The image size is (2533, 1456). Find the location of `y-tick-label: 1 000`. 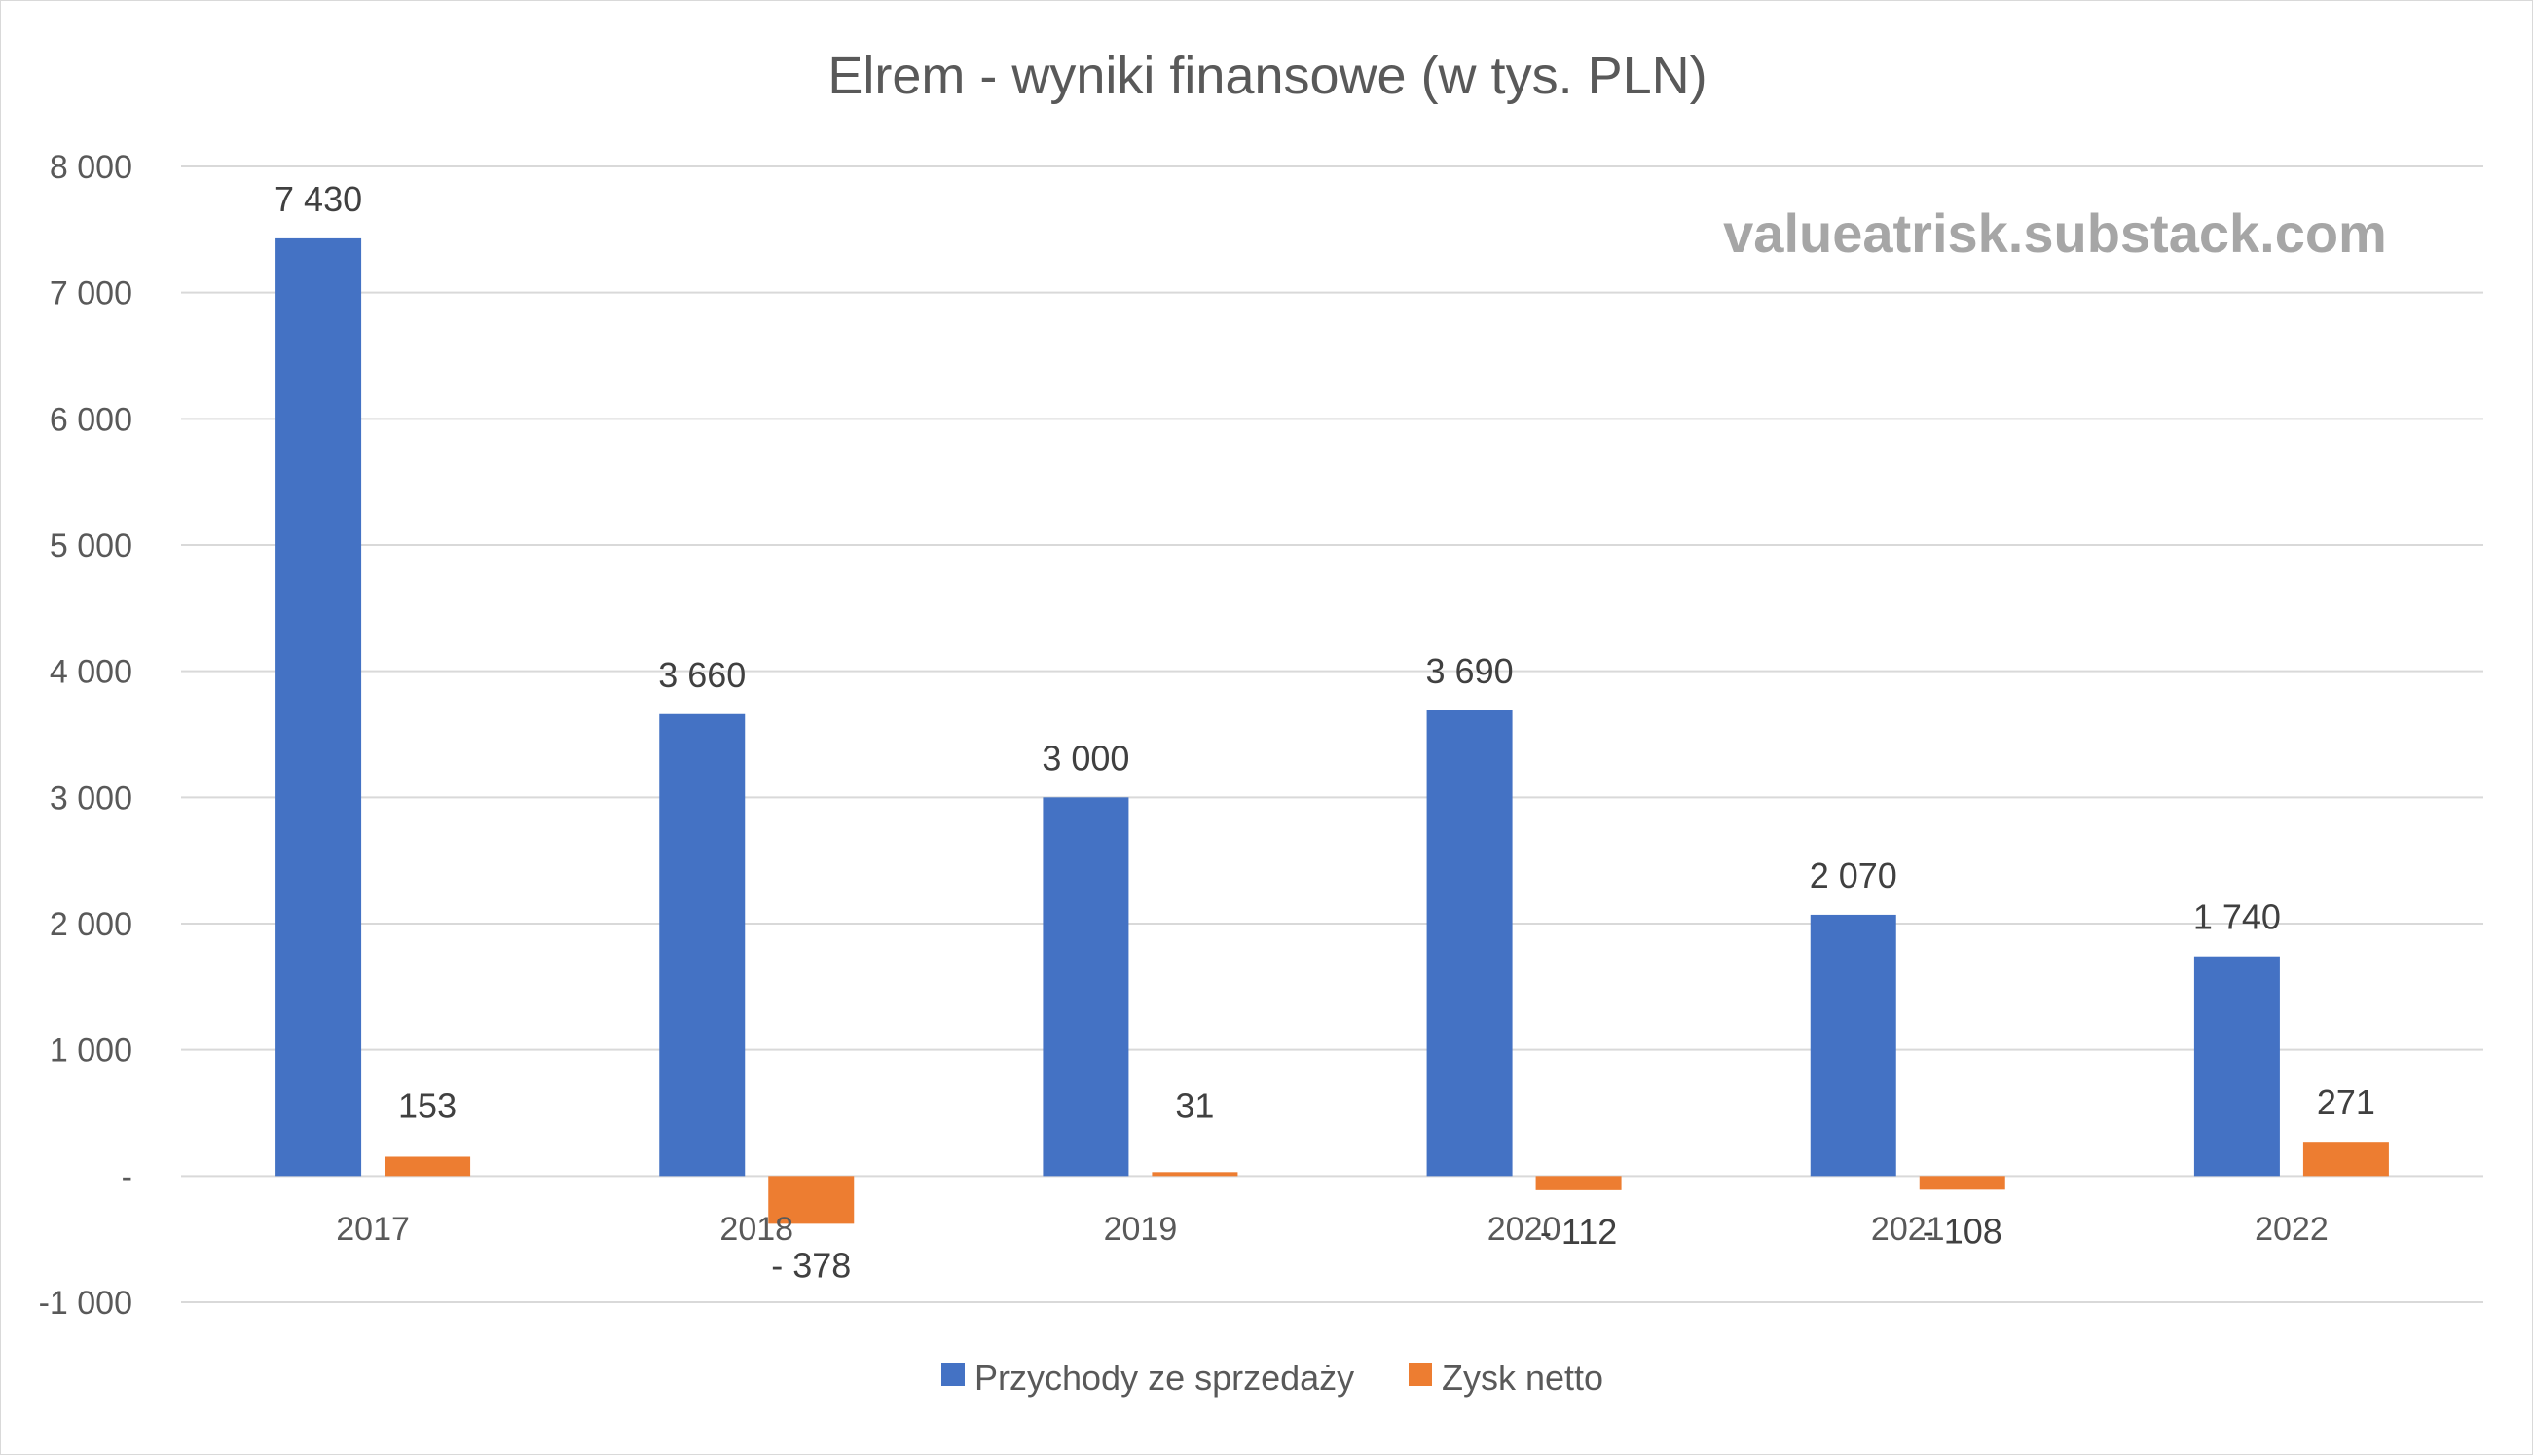

y-tick-label: 1 000 is located at coordinates (91, 1051).